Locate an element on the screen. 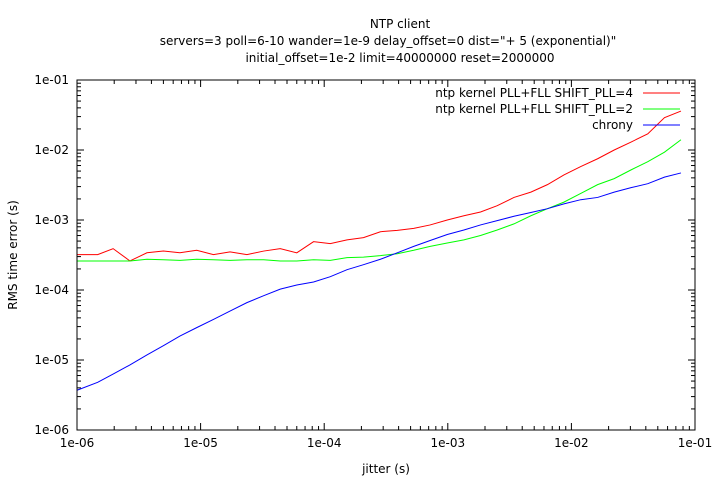 This screenshot has height=480, width=720. legend-label-2: ntp kernel PLL+FLL SHIFT_PLL=2 is located at coordinates (534, 109).